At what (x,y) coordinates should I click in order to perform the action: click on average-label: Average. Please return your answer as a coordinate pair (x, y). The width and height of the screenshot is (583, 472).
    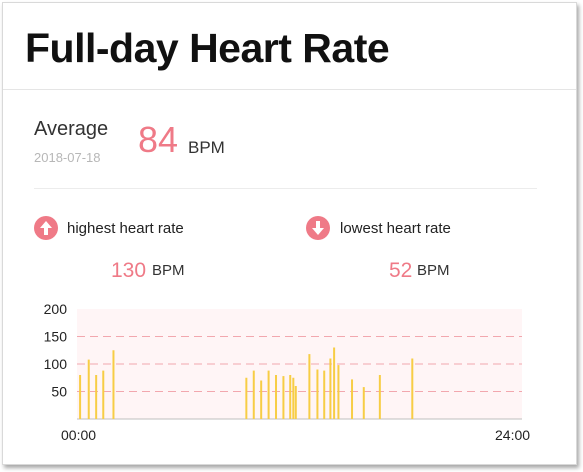
    Looking at the image, I should click on (71, 129).